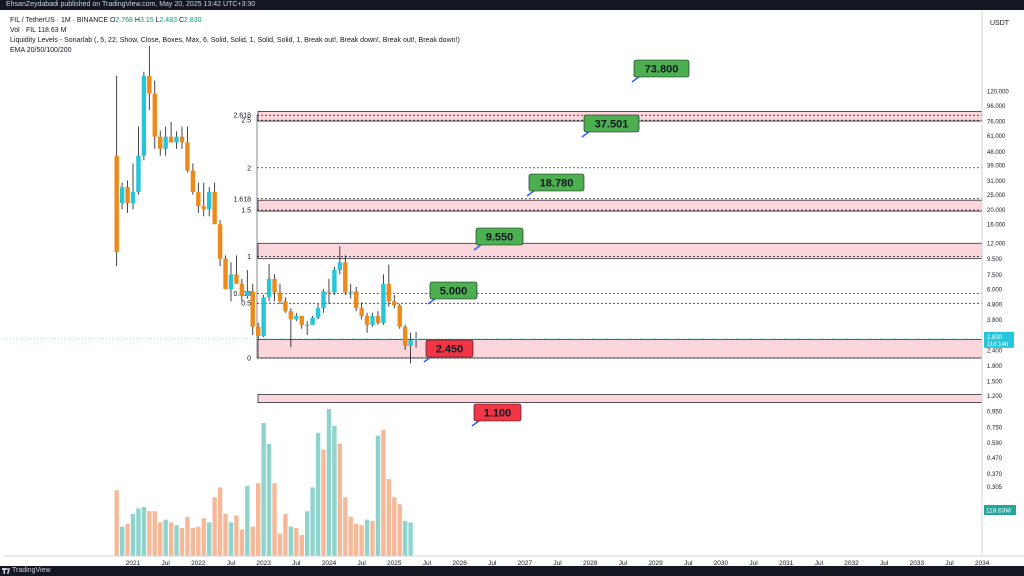 The width and height of the screenshot is (1024, 576). What do you see at coordinates (995, 305) in the screenshot?
I see `price-tick-label: 4.800` at bounding box center [995, 305].